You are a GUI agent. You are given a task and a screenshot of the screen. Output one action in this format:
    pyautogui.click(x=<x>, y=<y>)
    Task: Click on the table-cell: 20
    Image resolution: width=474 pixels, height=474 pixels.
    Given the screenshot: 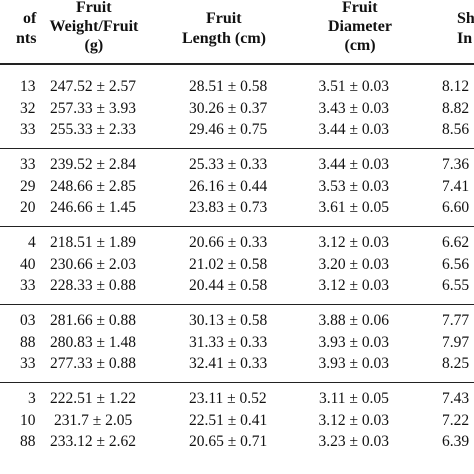 What is the action you would take?
    pyautogui.click(x=28, y=207)
    